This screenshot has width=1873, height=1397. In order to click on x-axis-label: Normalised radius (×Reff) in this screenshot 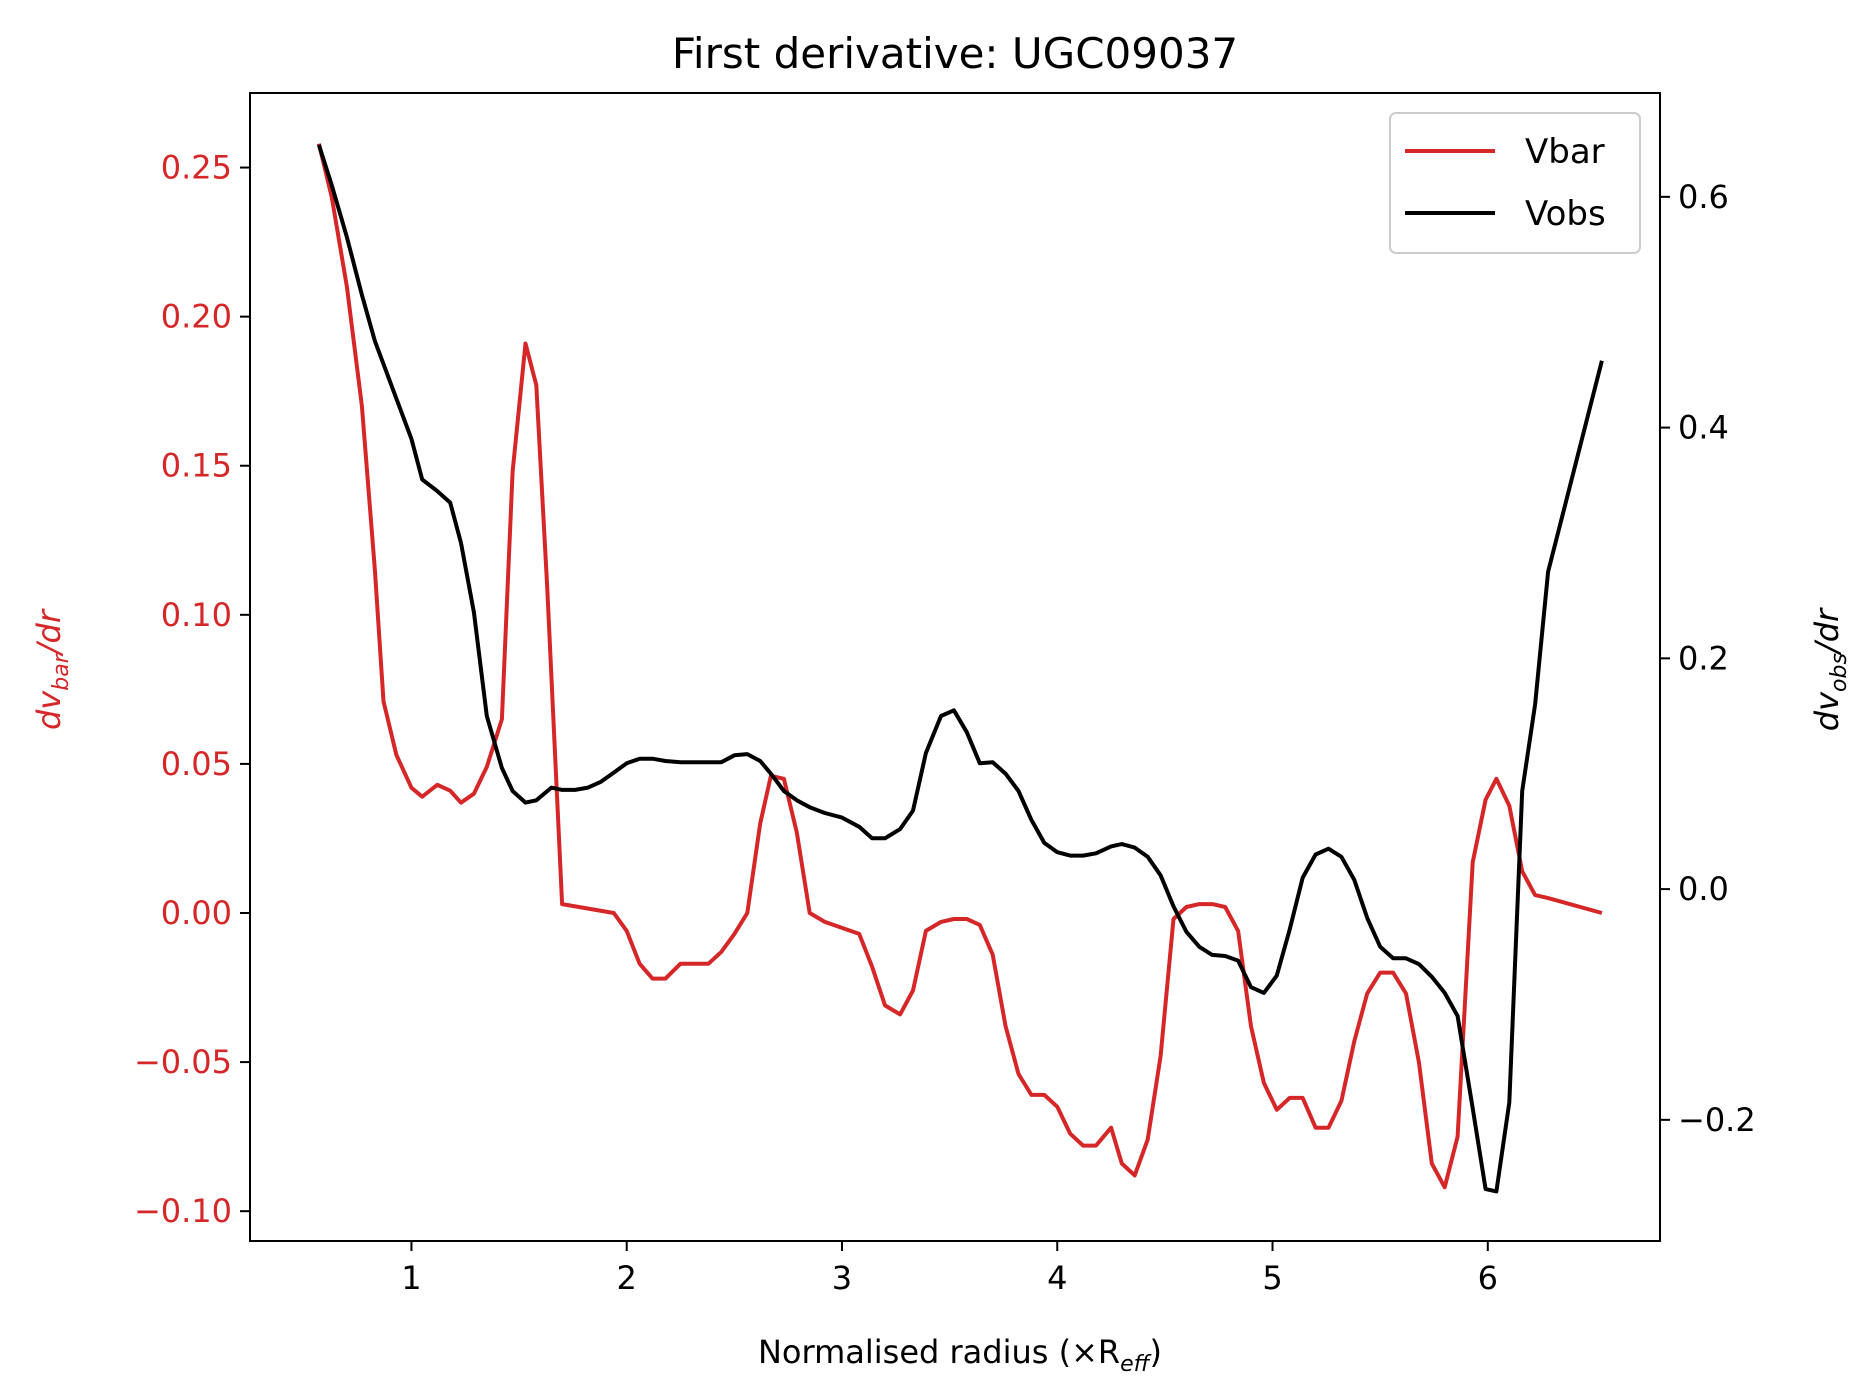, I will do `click(960, 1355)`.